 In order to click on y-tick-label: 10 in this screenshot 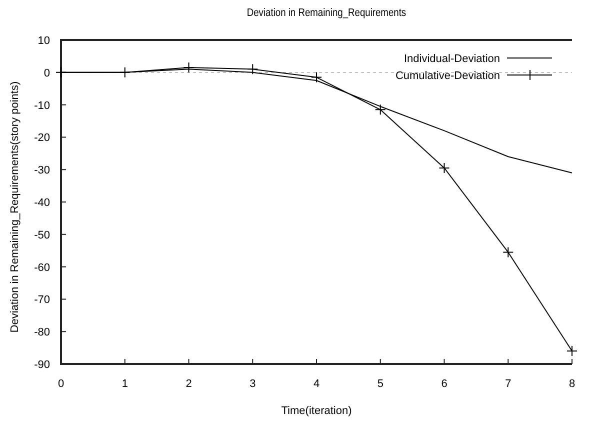, I will do `click(44, 41)`.